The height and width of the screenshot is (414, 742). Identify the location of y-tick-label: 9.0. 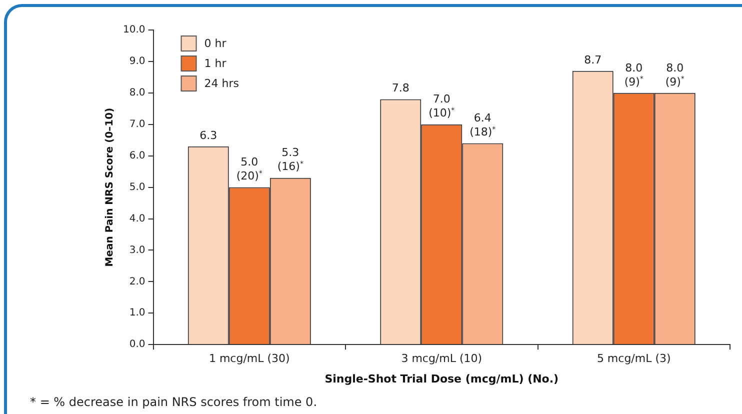
(137, 62).